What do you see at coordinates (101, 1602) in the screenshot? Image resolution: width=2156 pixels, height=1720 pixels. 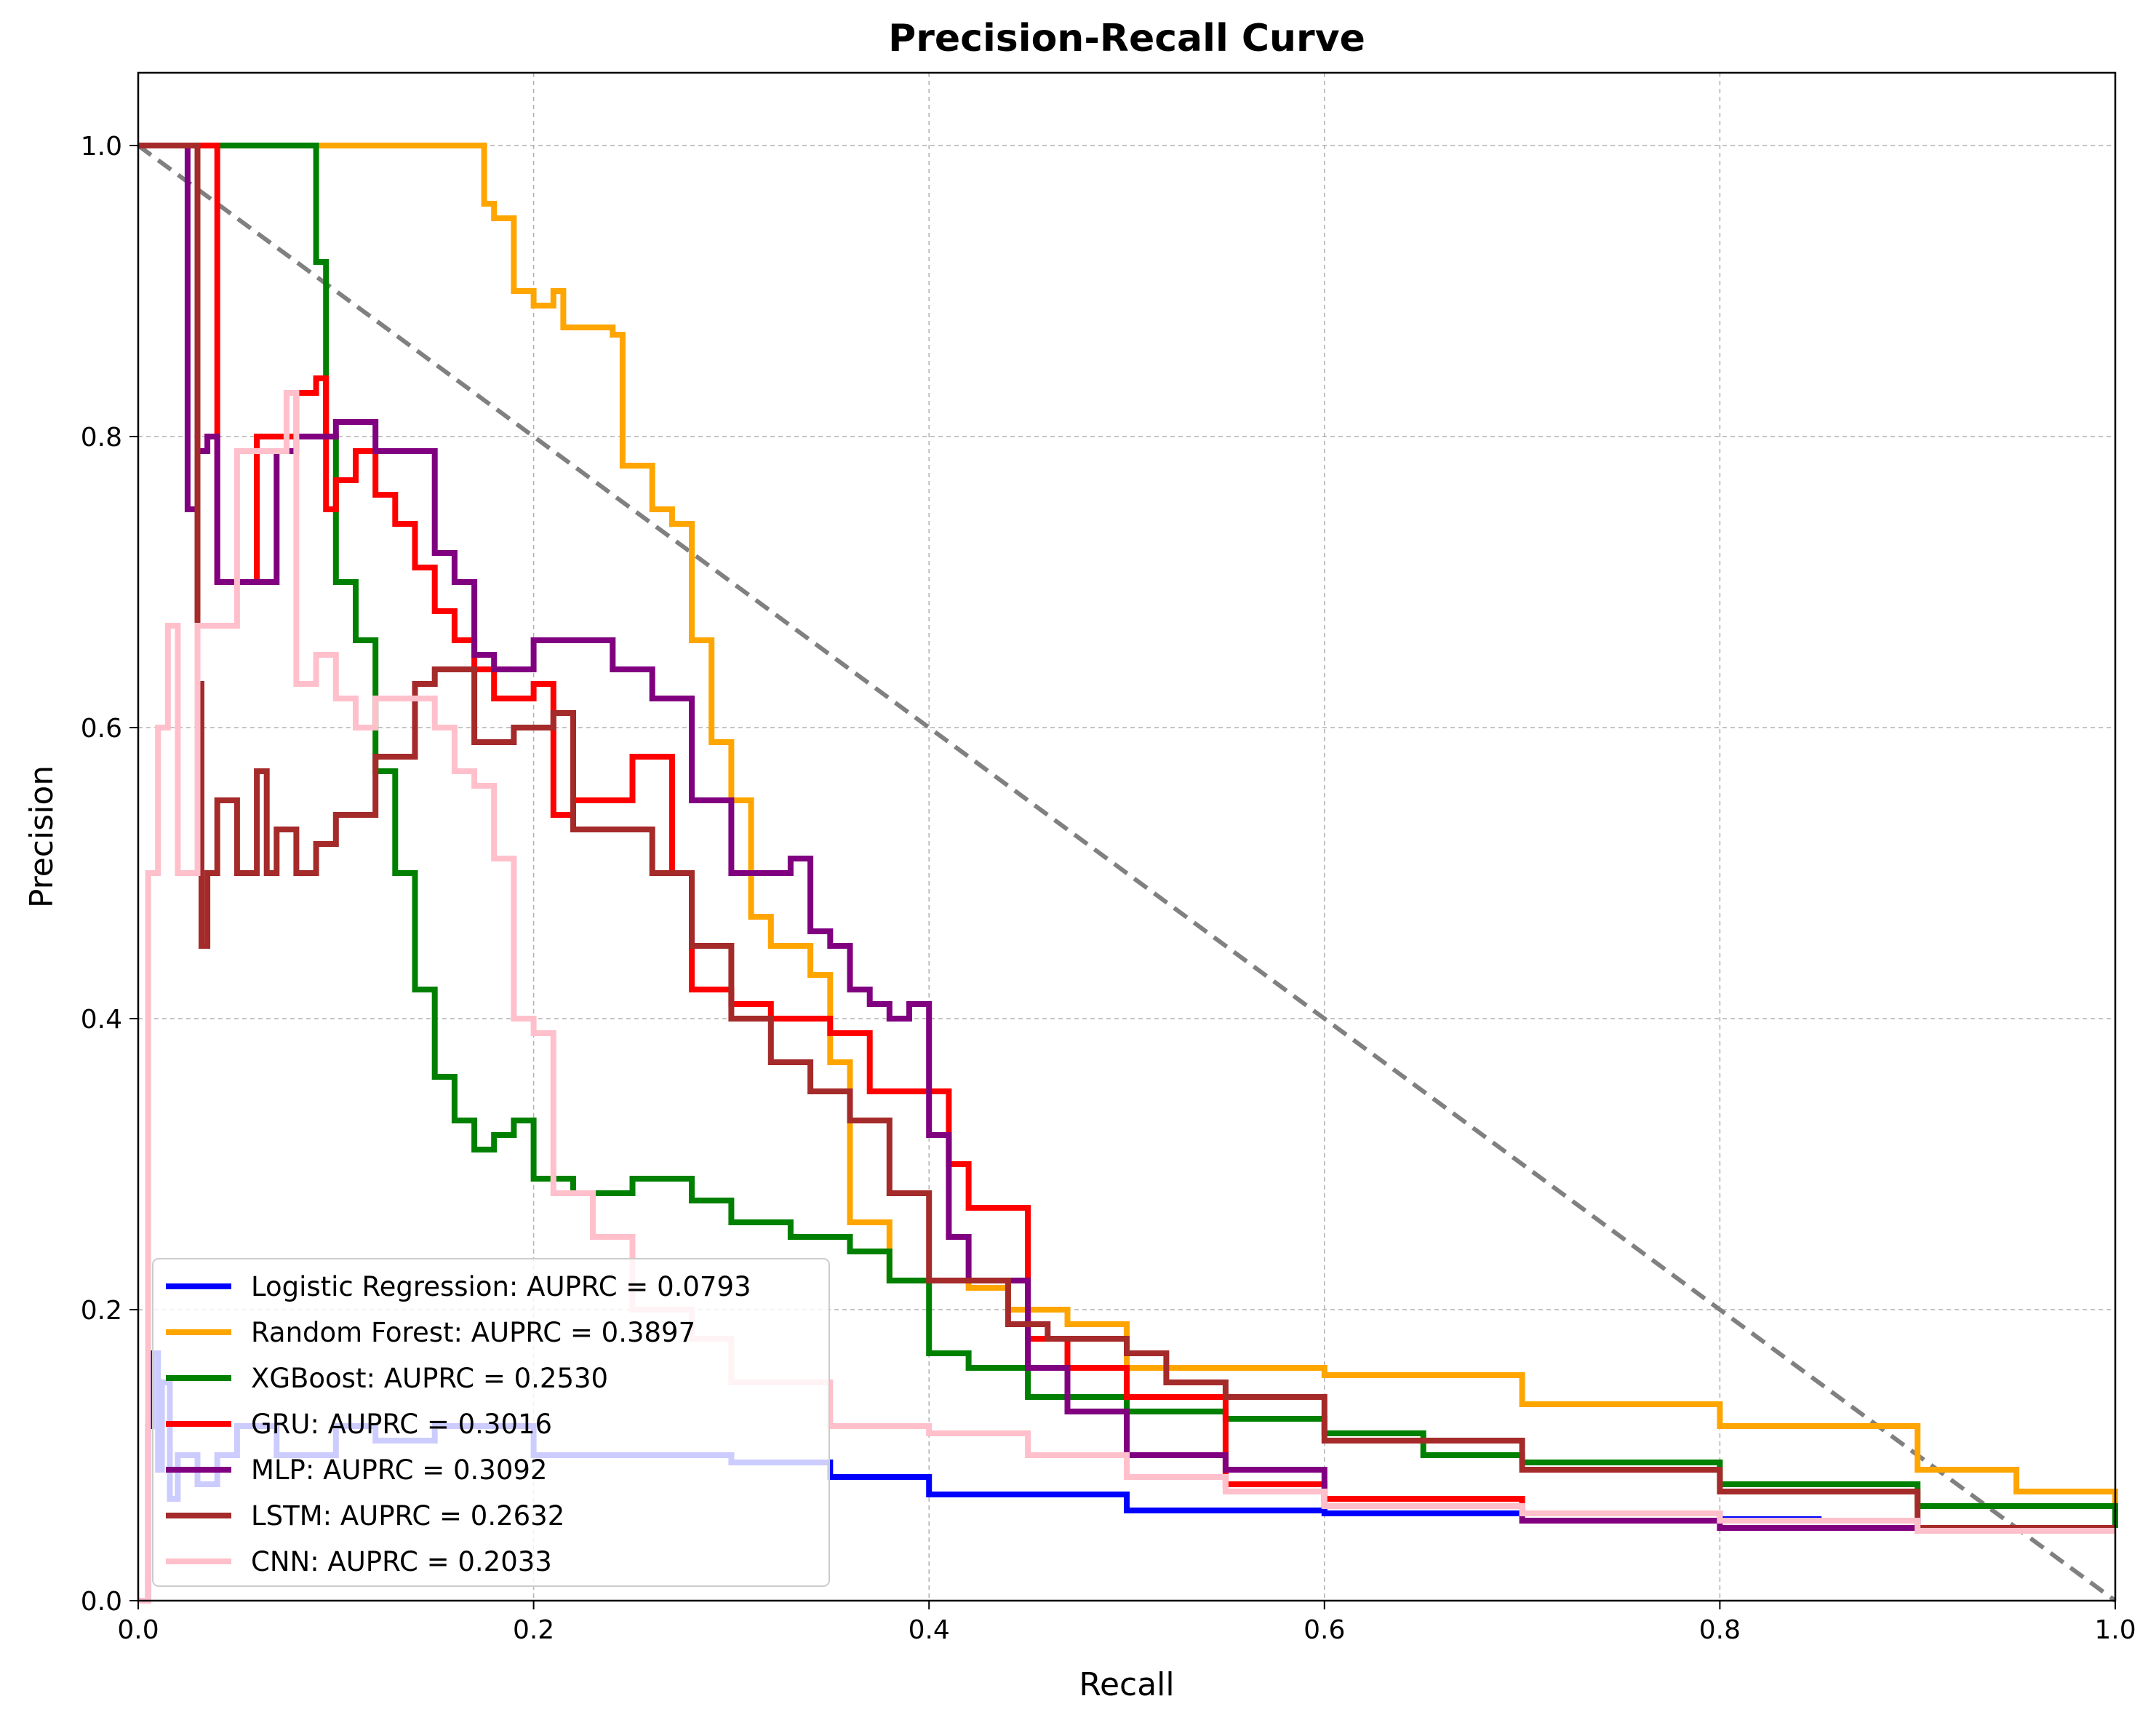 I see `y-tick-label: 0.0` at bounding box center [101, 1602].